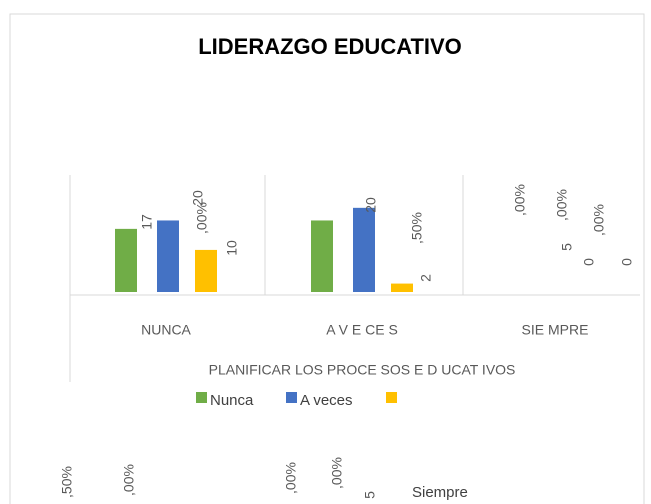 Image resolution: width=651 pixels, height=504 pixels. I want to click on legend-label: Siempre, so click(440, 492).